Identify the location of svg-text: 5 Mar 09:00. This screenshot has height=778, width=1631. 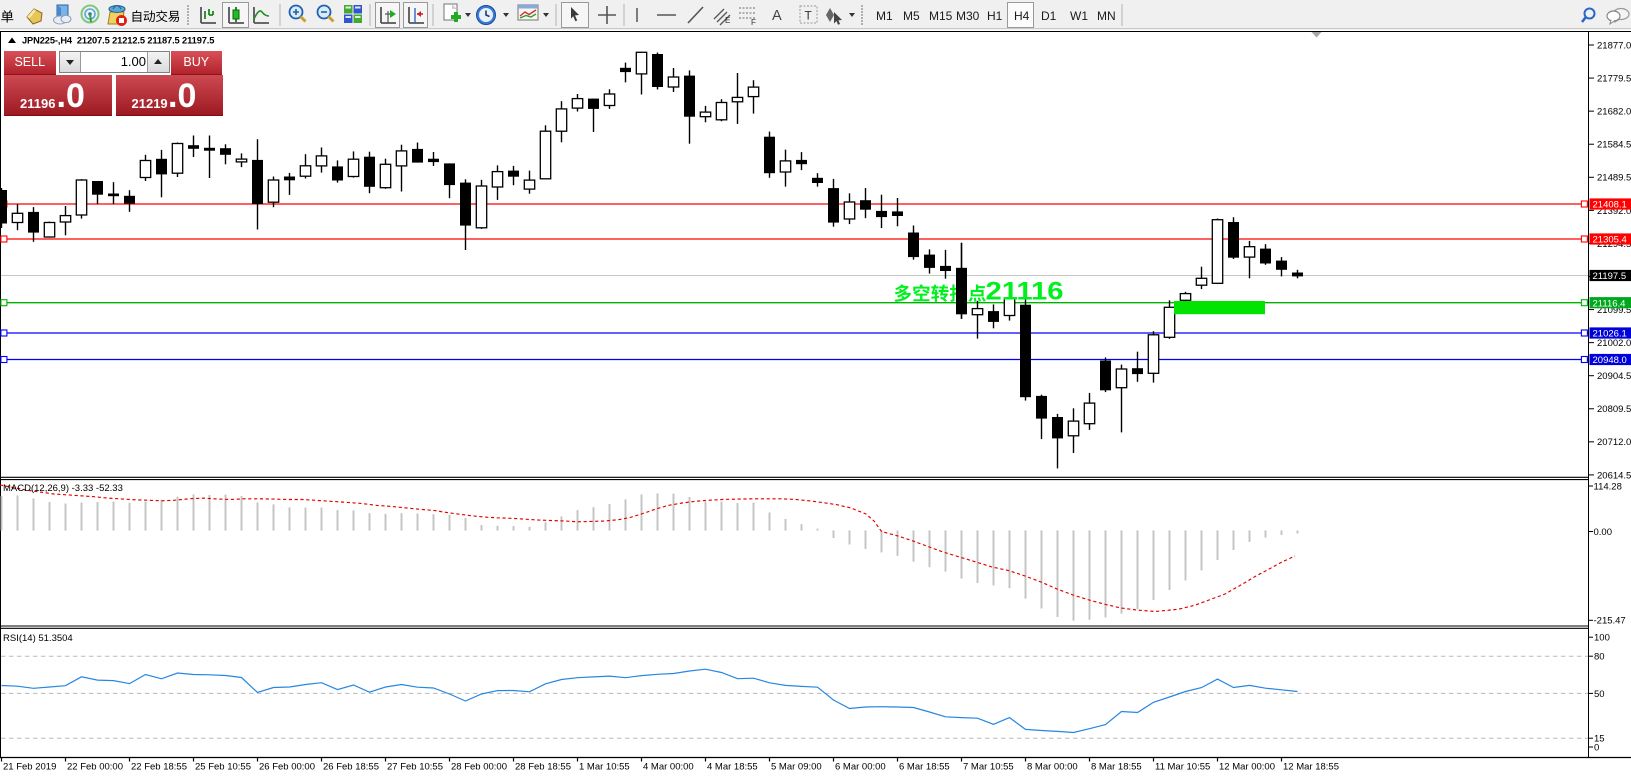
(796, 767).